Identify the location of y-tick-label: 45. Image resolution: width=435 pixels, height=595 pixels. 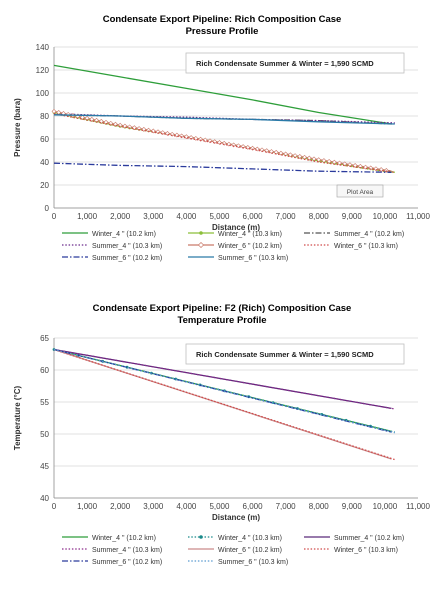
(44, 466).